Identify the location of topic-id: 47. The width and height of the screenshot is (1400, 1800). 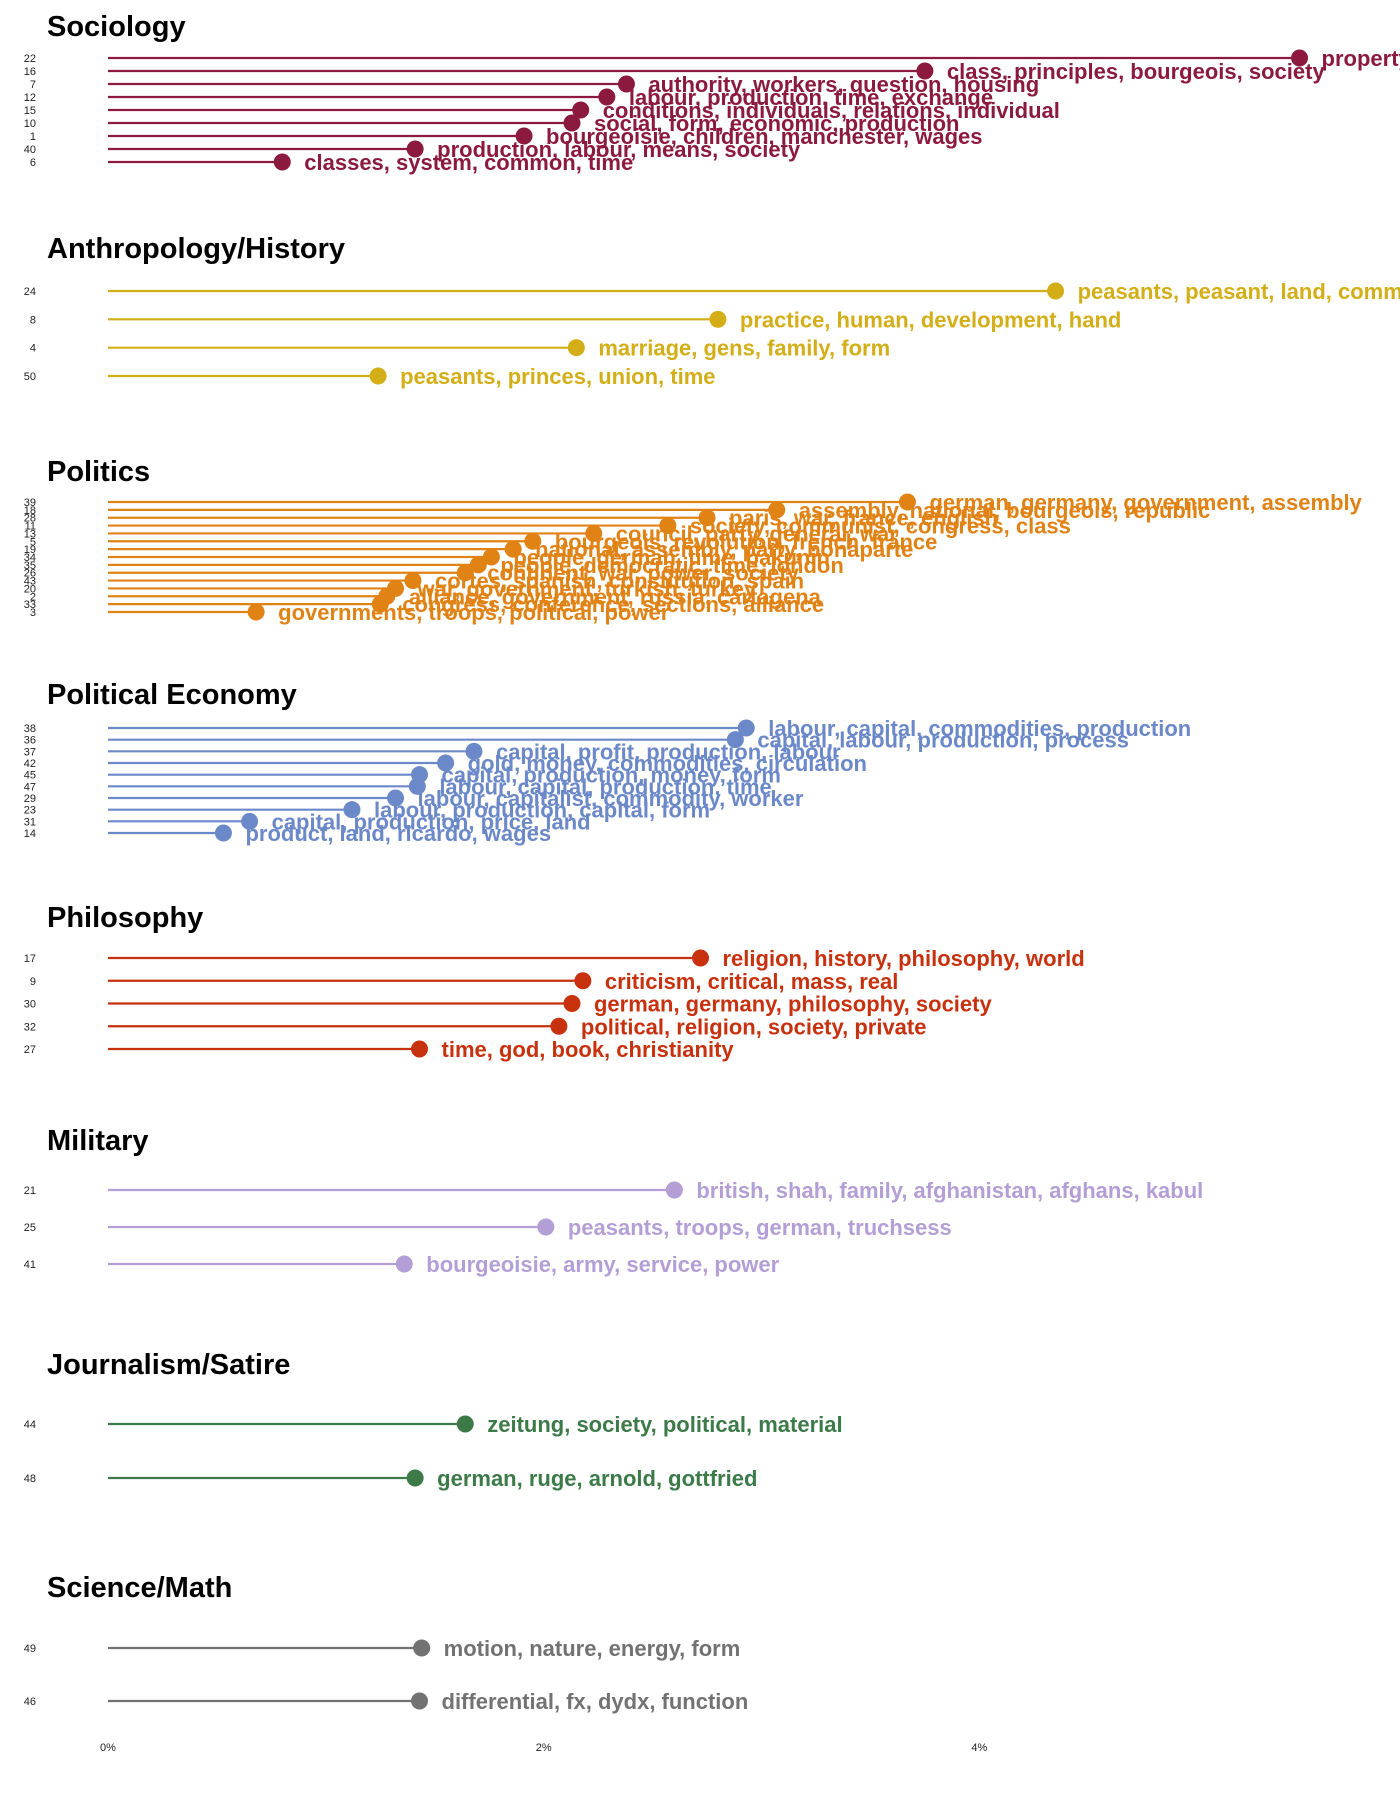
(30, 787).